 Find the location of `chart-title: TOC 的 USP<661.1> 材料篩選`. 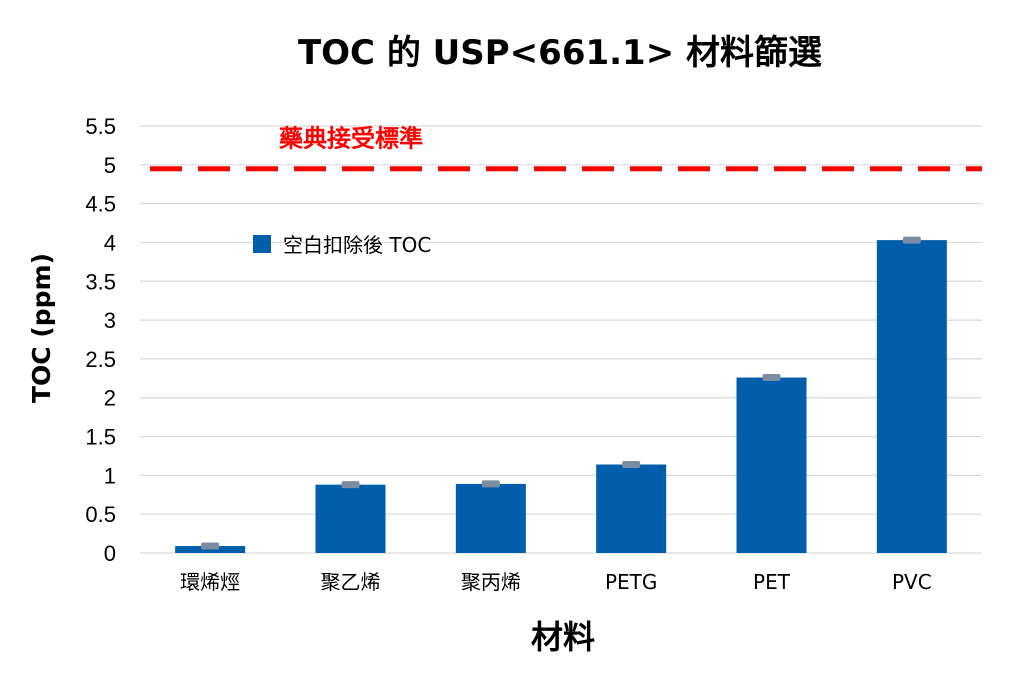

chart-title: TOC 的 USP<661.1> 材料篩選 is located at coordinates (560, 53).